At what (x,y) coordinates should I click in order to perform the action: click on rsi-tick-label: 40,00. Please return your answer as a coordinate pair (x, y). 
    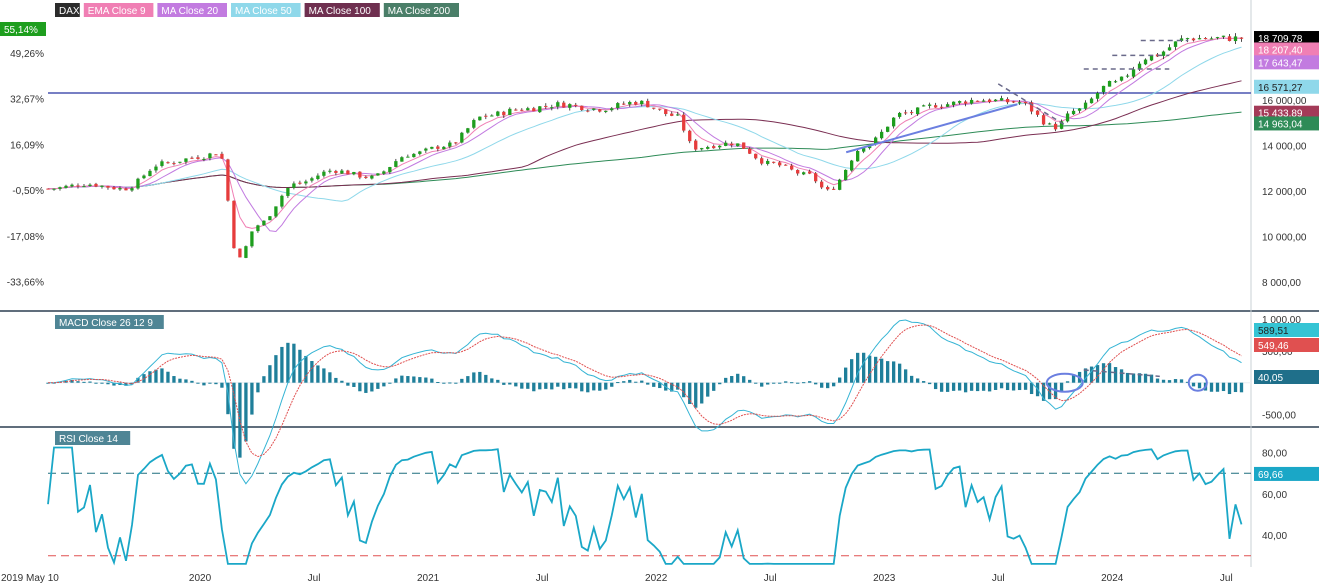
    Looking at the image, I should click on (1274, 536).